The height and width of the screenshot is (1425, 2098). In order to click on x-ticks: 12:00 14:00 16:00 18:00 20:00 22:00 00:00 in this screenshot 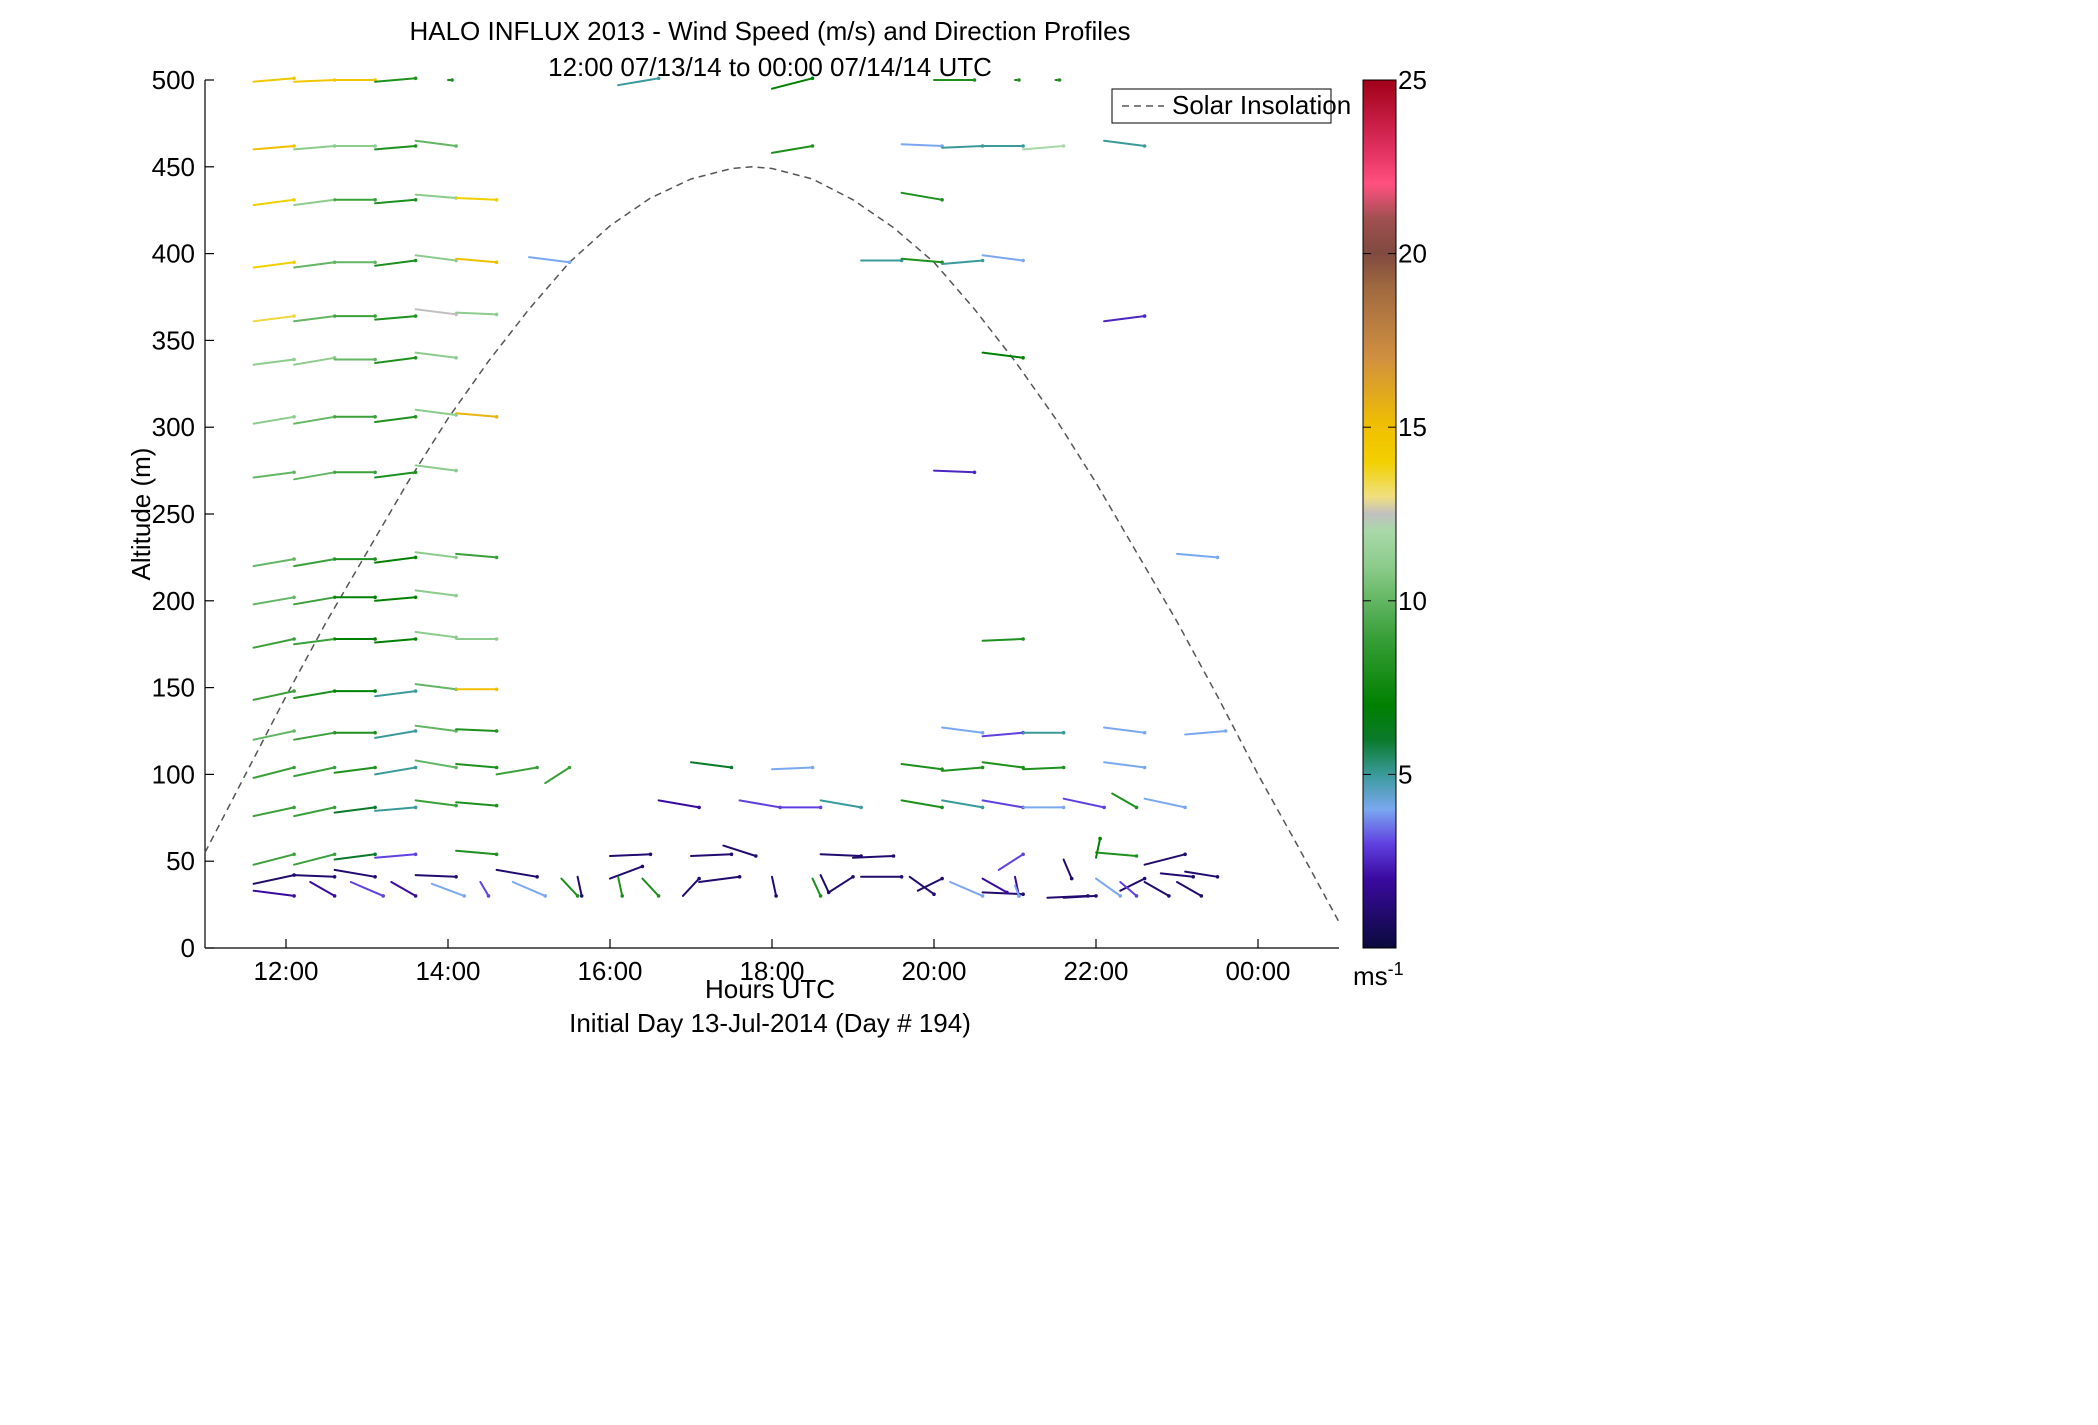, I will do `click(772, 962)`.